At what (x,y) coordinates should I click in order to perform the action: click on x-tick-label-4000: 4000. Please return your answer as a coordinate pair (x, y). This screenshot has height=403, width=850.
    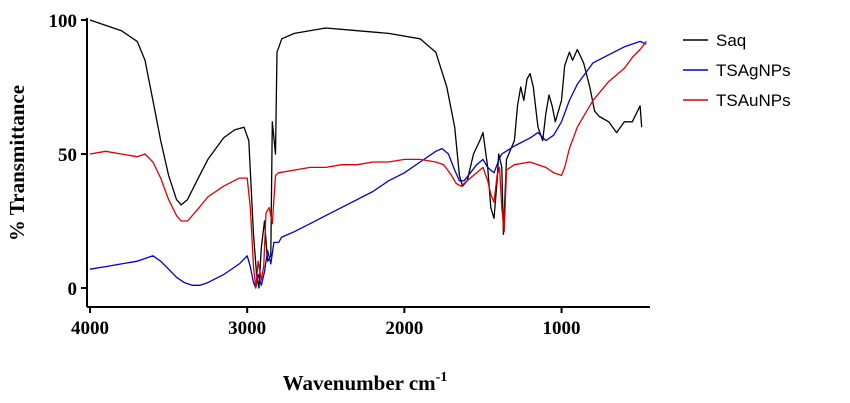
    Looking at the image, I should click on (90, 328).